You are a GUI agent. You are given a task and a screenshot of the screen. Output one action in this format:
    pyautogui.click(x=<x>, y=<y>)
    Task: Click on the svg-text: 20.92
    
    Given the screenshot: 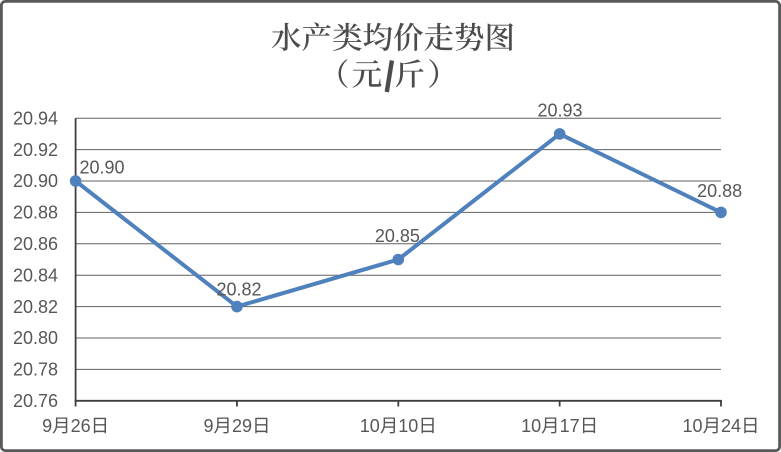 What is the action you would take?
    pyautogui.click(x=35, y=150)
    